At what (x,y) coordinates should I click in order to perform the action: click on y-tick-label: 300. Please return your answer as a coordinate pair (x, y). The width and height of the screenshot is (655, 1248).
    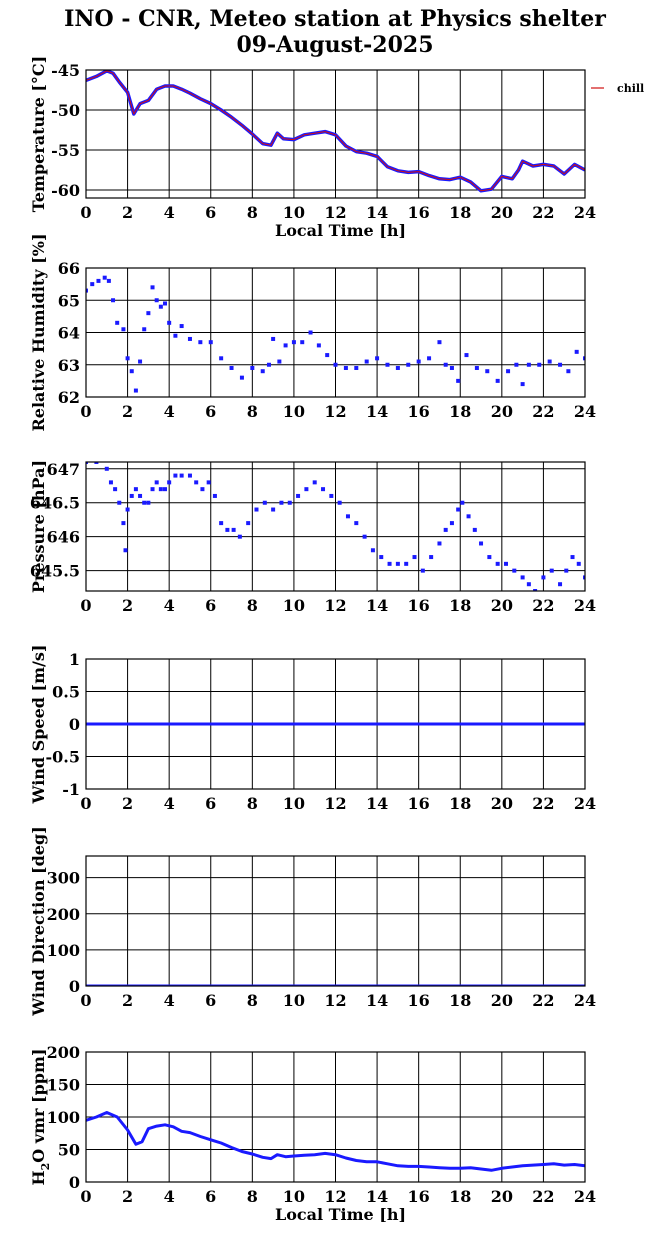
    Looking at the image, I should click on (63, 878).